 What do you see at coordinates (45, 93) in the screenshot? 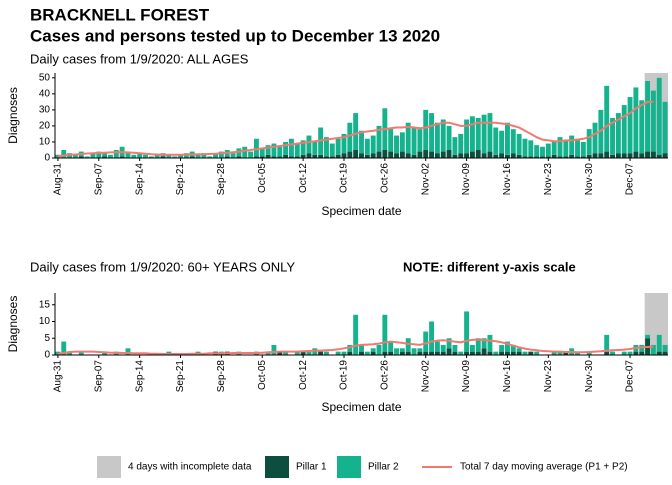
I see `y-tick-label: 40` at bounding box center [45, 93].